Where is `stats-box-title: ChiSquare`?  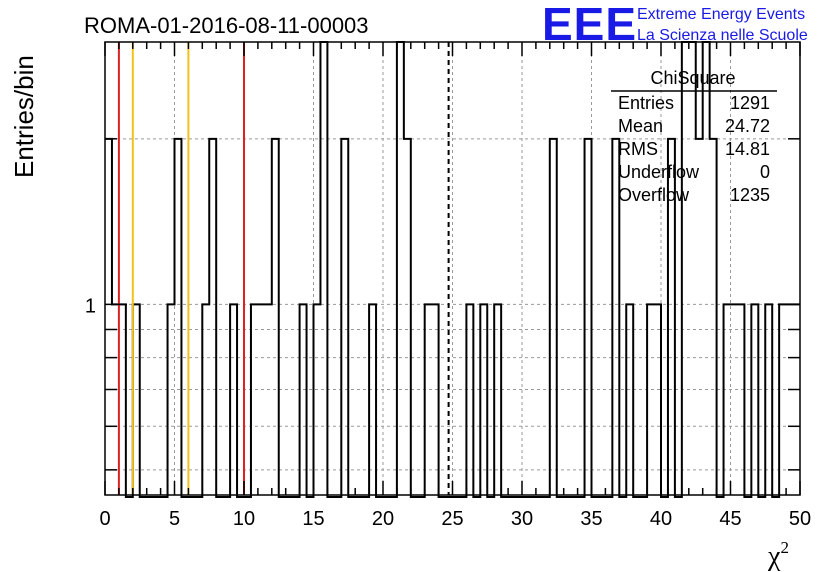
stats-box-title: ChiSquare is located at coordinates (692, 78).